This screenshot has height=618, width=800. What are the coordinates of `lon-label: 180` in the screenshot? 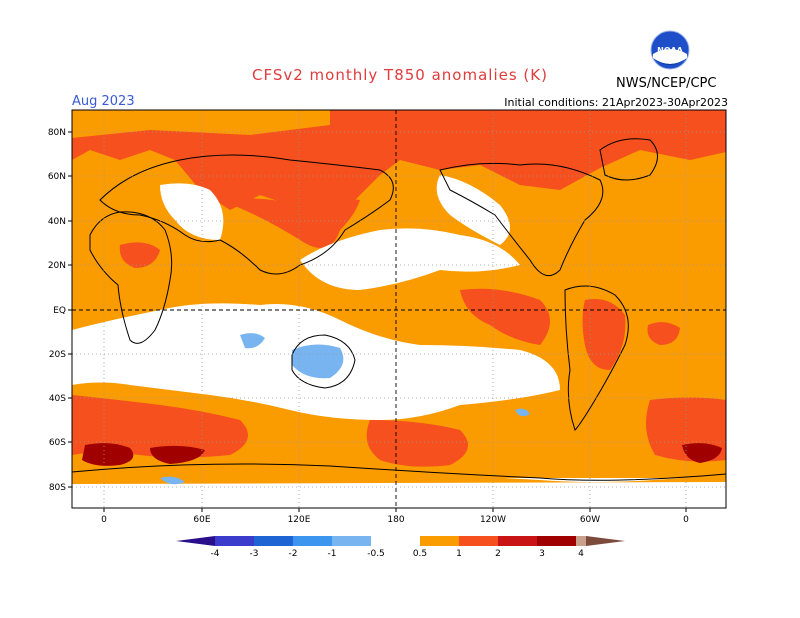 It's located at (395, 520).